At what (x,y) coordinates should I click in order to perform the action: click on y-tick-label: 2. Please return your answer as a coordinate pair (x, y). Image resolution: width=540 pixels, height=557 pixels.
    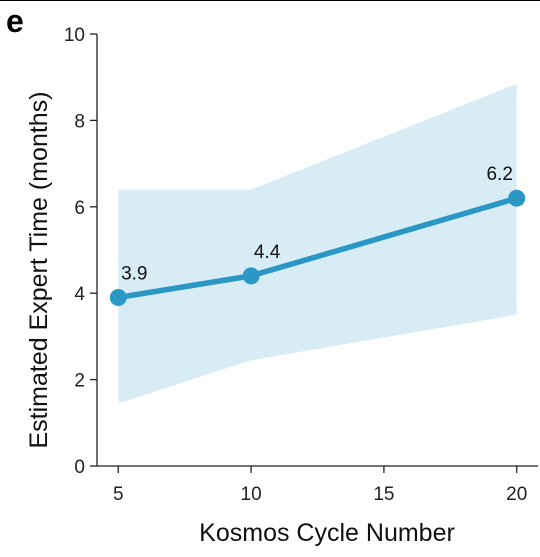
    Looking at the image, I should click on (79, 381).